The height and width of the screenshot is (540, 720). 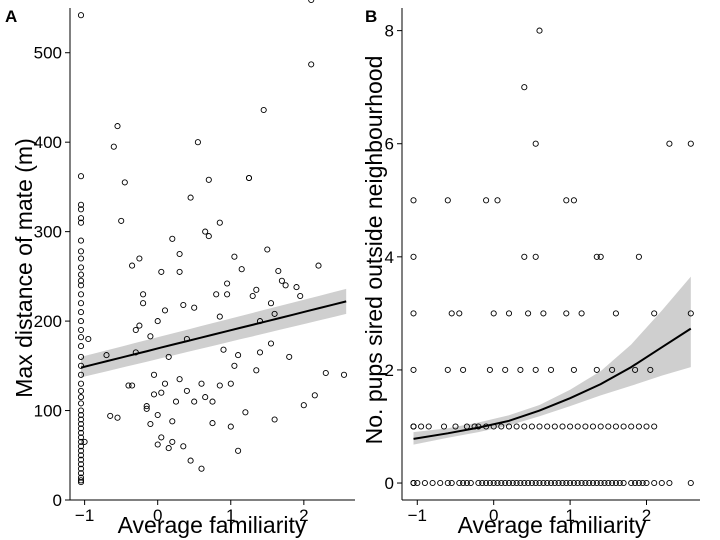 I want to click on panel-a-y-tick-label: 100, so click(x=48, y=411).